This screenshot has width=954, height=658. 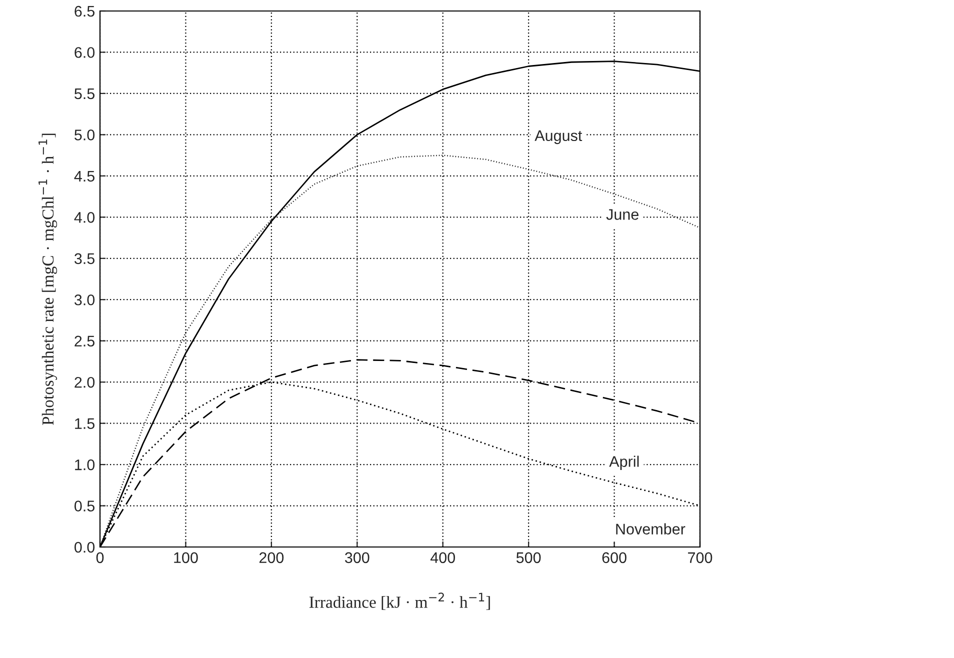 I want to click on y-tick-label: 1.0, so click(x=85, y=464).